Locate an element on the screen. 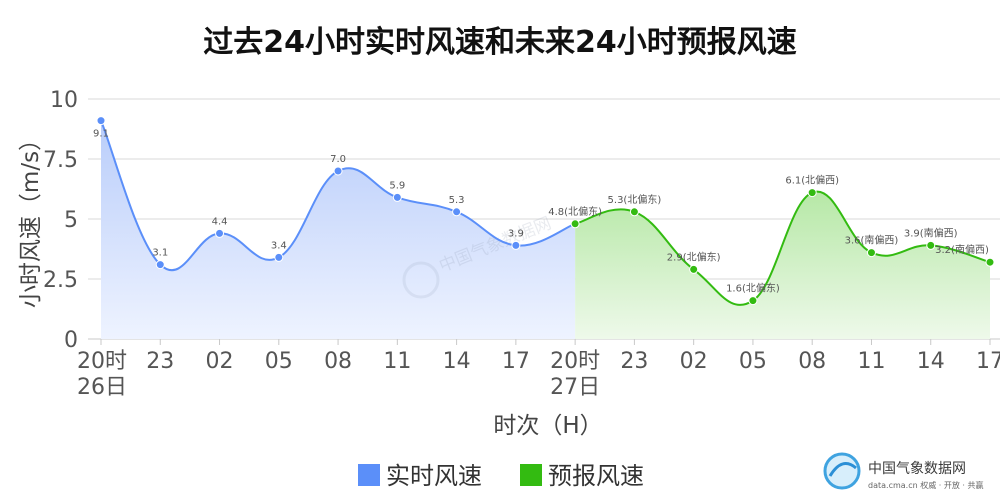 The width and height of the screenshot is (1000, 504). data-label: 6.1(北偏西) is located at coordinates (812, 180).